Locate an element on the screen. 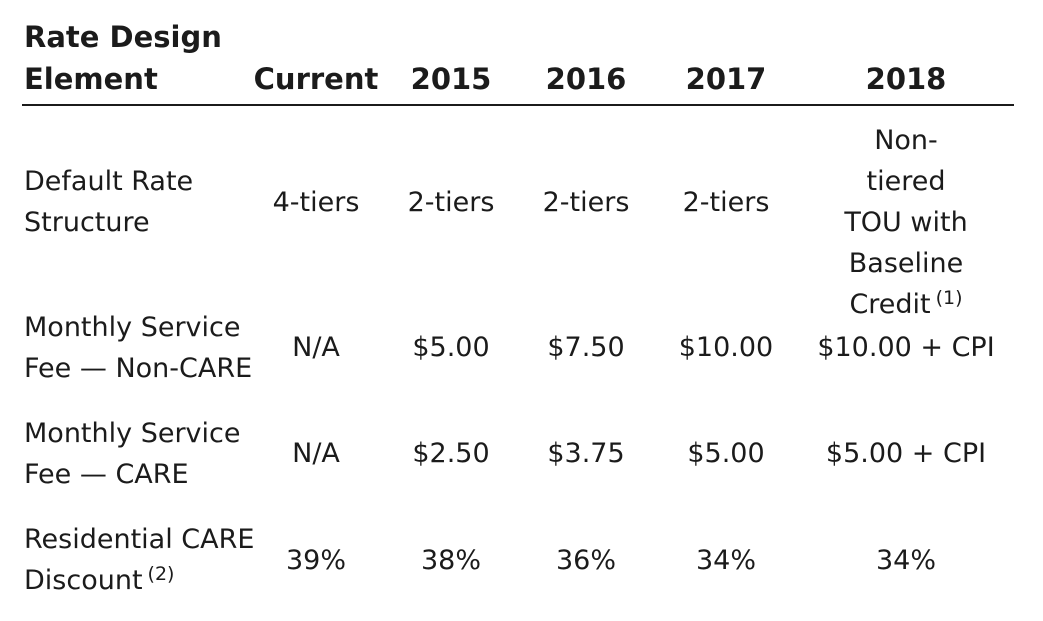  cell-default-rate-2018: Non-tiered TOU with Baseline Credit (1) is located at coordinates (906, 222).